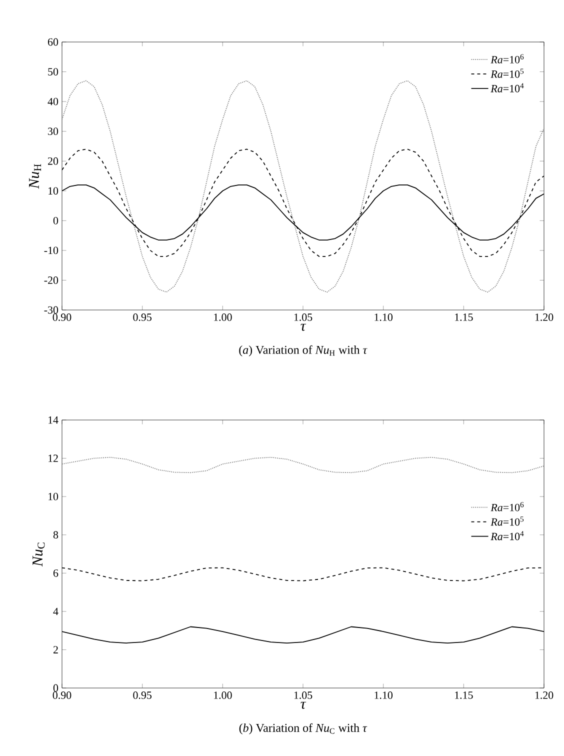 This screenshot has width=564, height=756. What do you see at coordinates (53, 72) in the screenshot?
I see `y-tick-label: 50` at bounding box center [53, 72].